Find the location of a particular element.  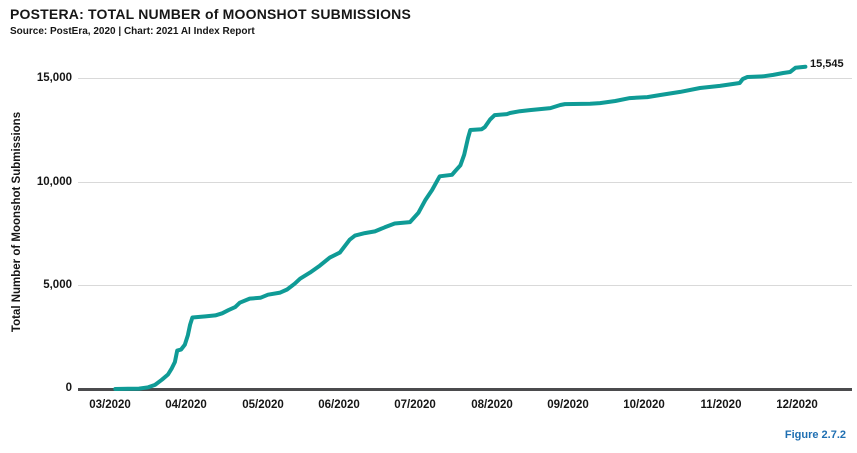

x-tick-label-07-2020: 07/2020 is located at coordinates (415, 405).